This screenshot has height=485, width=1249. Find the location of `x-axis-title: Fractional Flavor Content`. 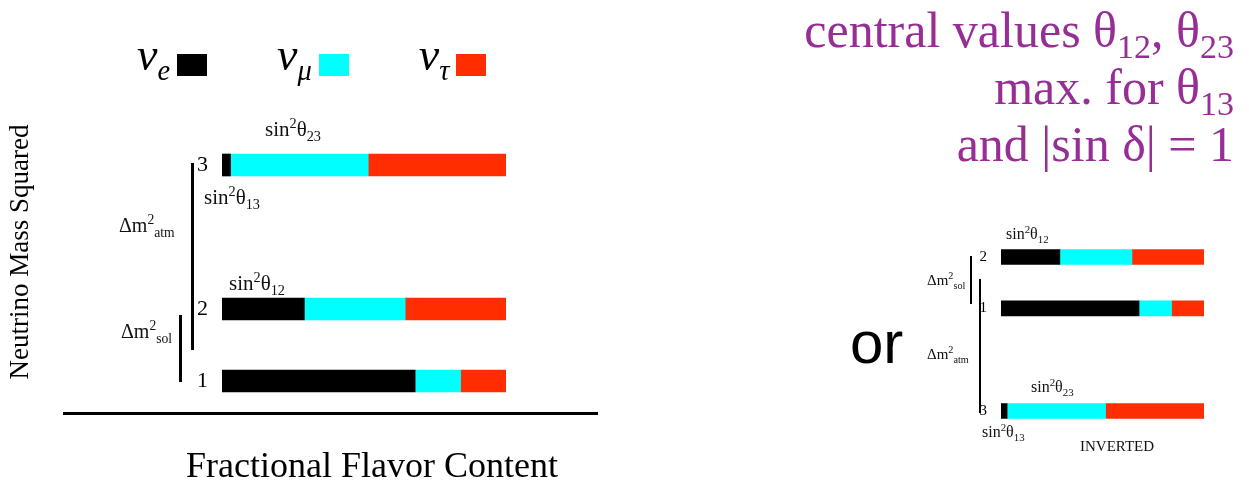

x-axis-title: Fractional Flavor Content is located at coordinates (372, 465).